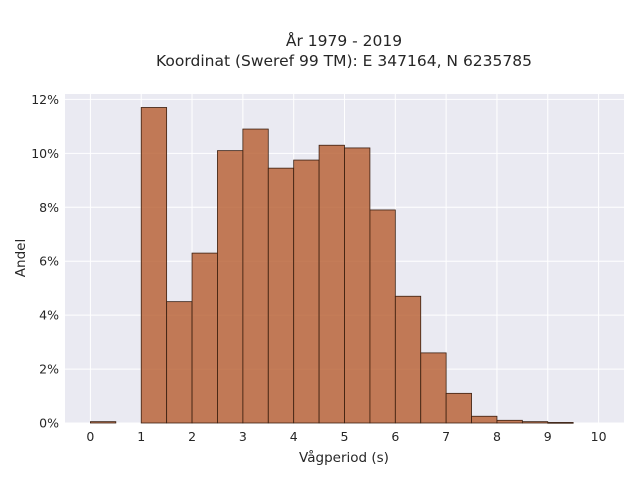 The width and height of the screenshot is (640, 480). I want to click on y-tick-label: 8%, so click(49, 207).